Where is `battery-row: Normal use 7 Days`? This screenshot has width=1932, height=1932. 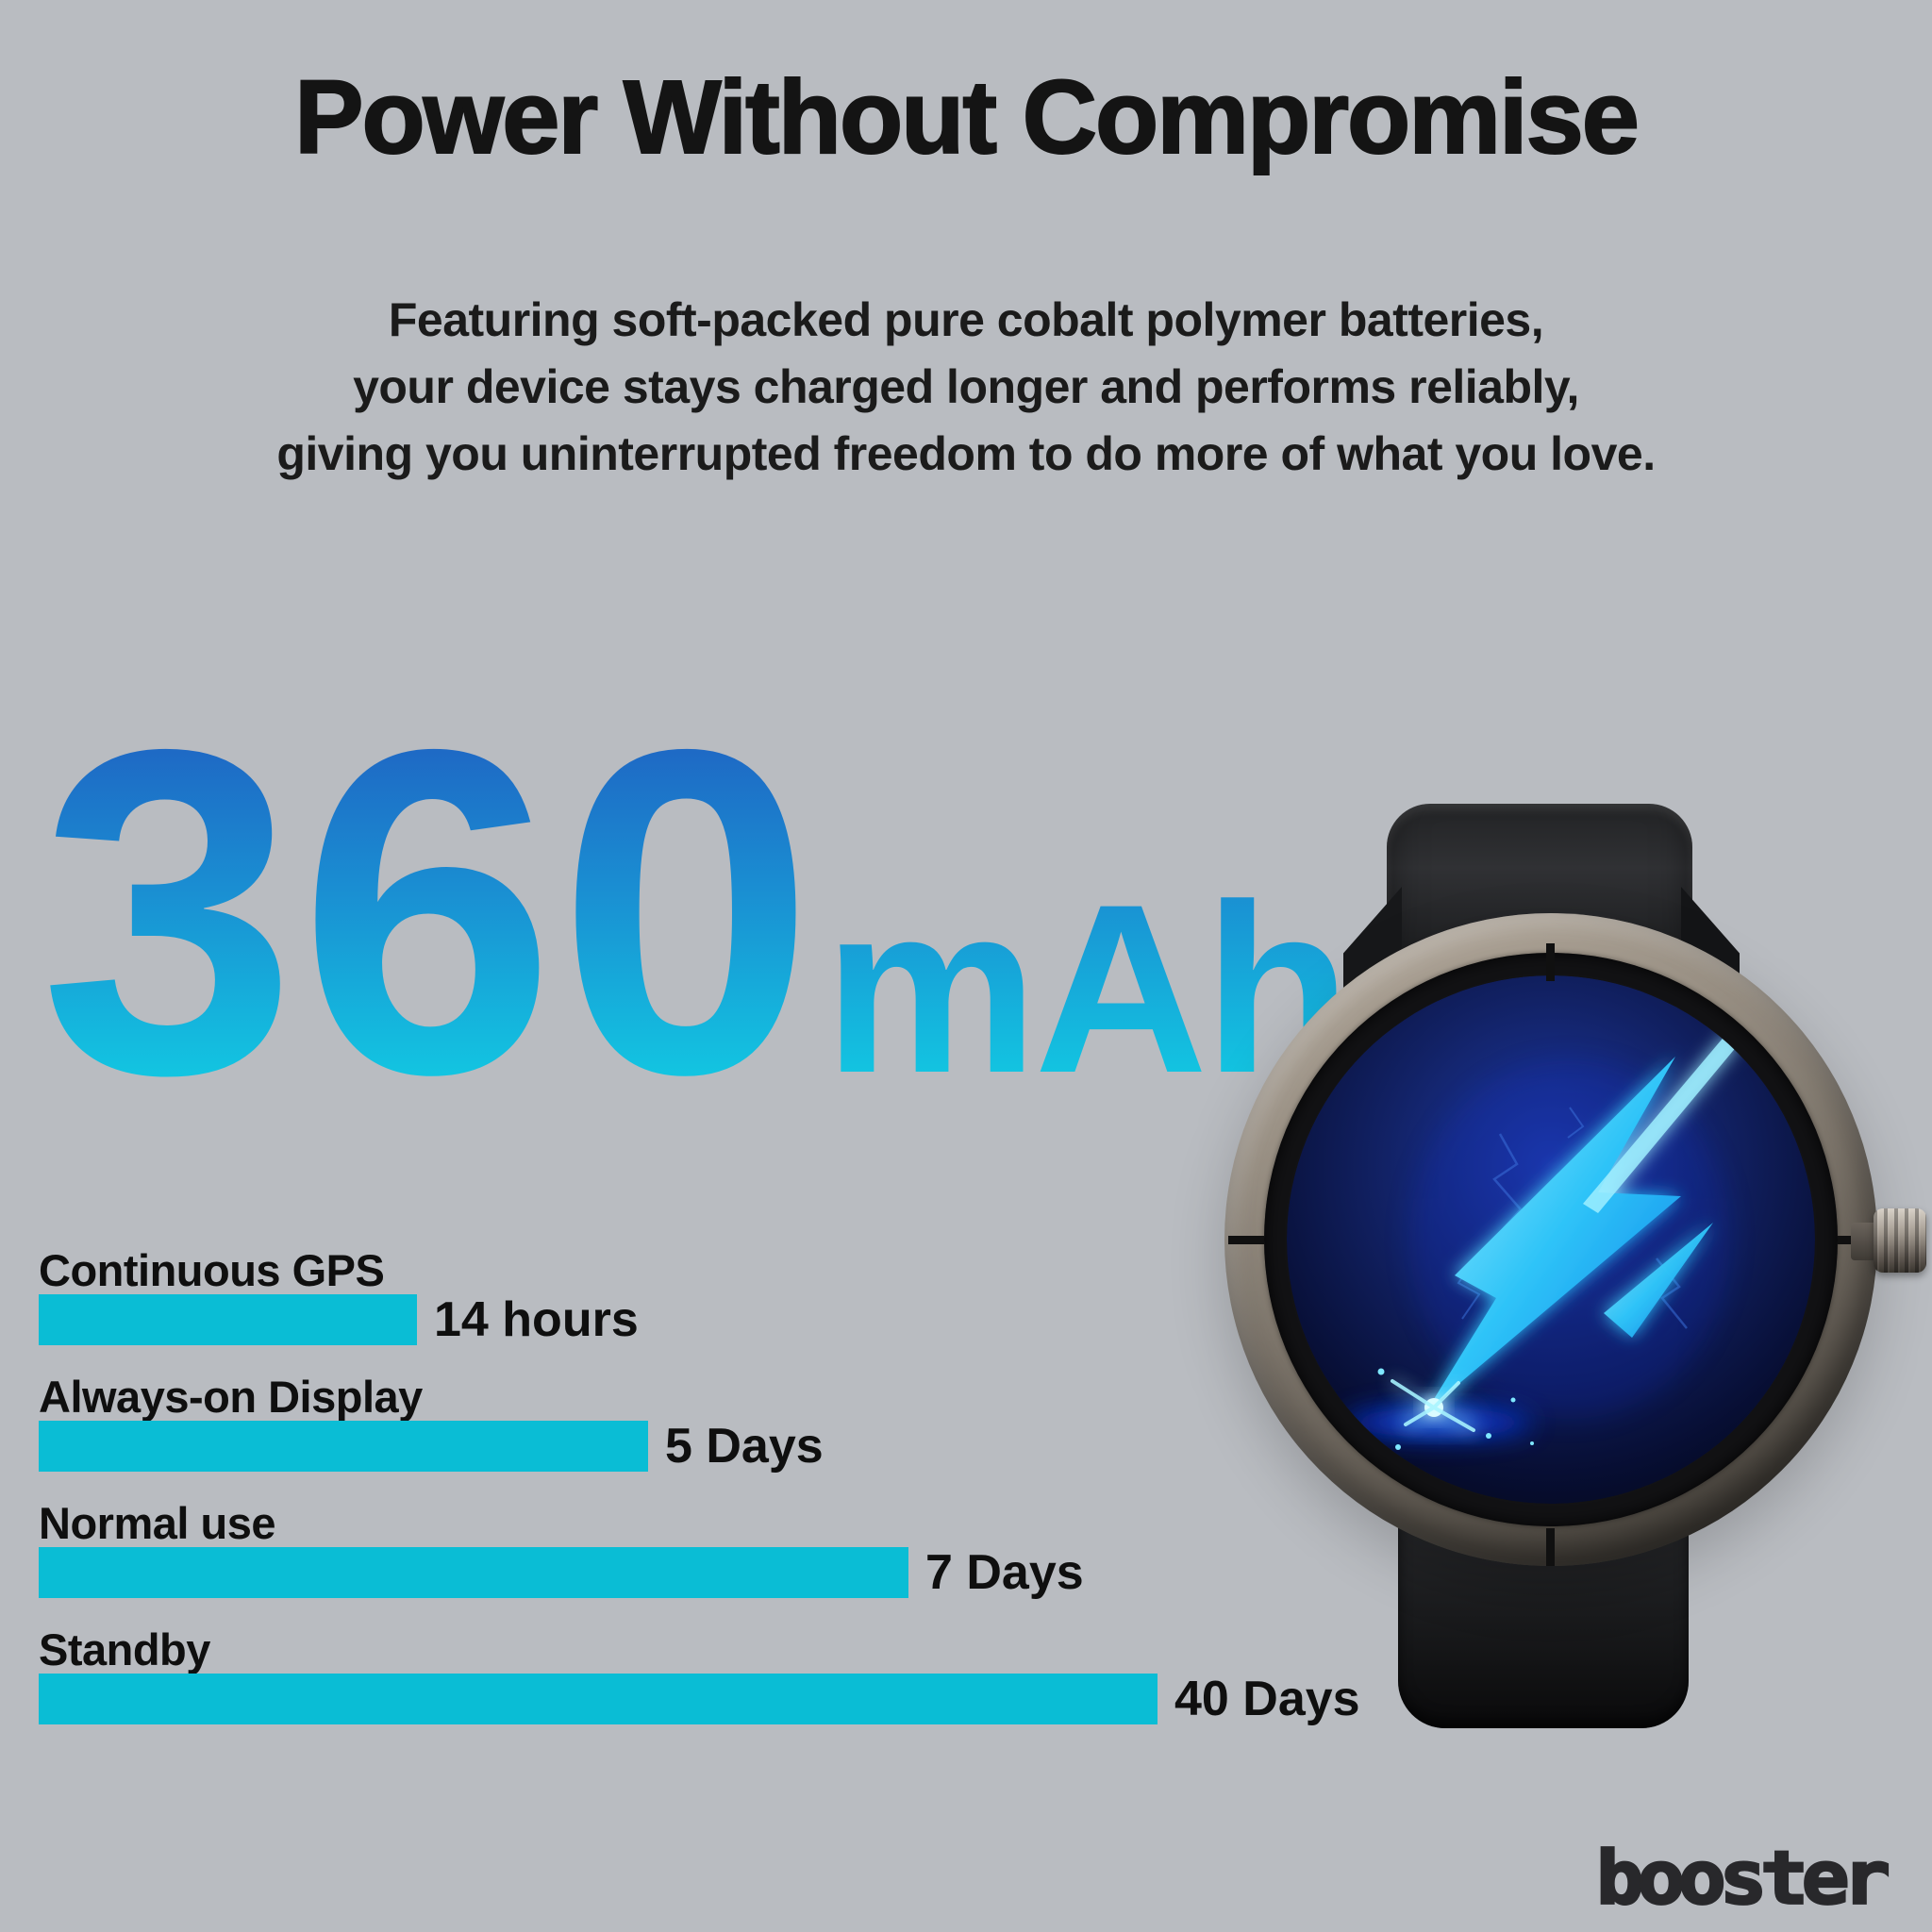
battery-row: Normal use 7 Days is located at coordinates (699, 1549).